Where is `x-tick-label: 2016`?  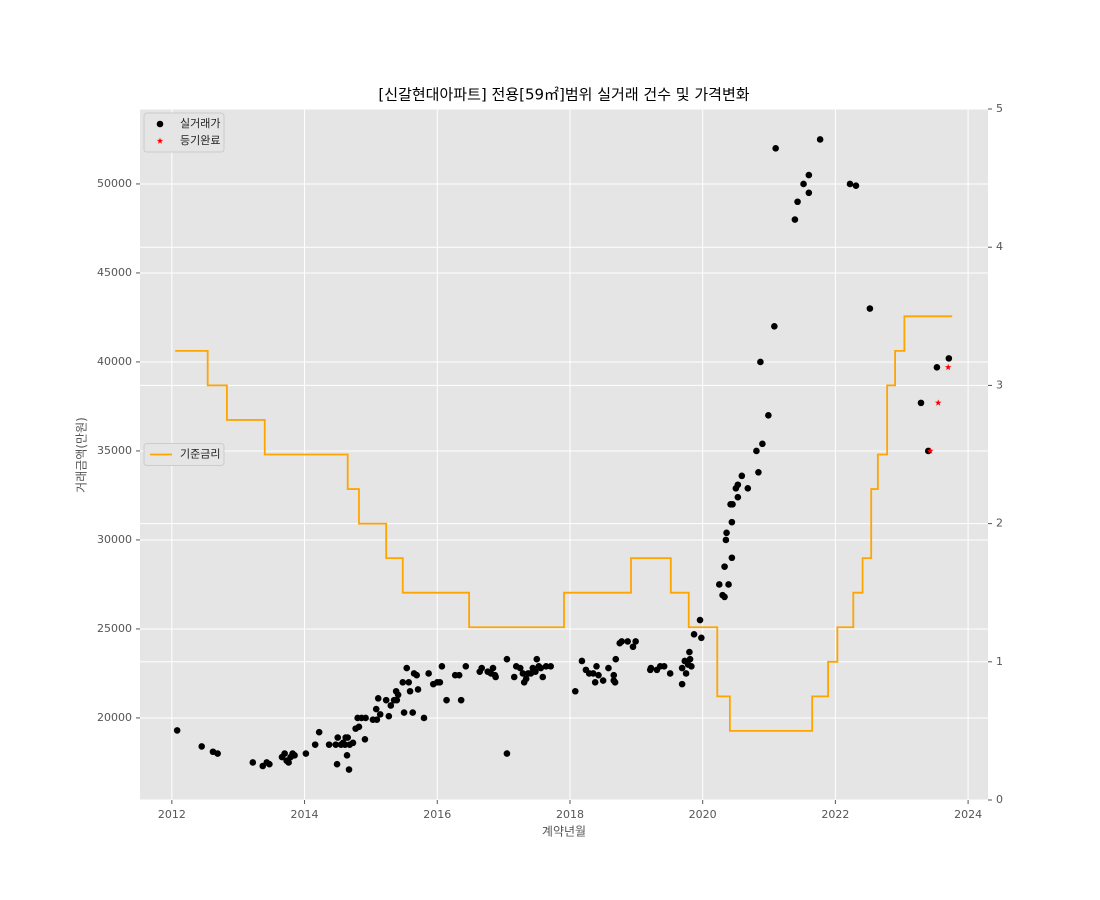 x-tick-label: 2016 is located at coordinates (437, 814).